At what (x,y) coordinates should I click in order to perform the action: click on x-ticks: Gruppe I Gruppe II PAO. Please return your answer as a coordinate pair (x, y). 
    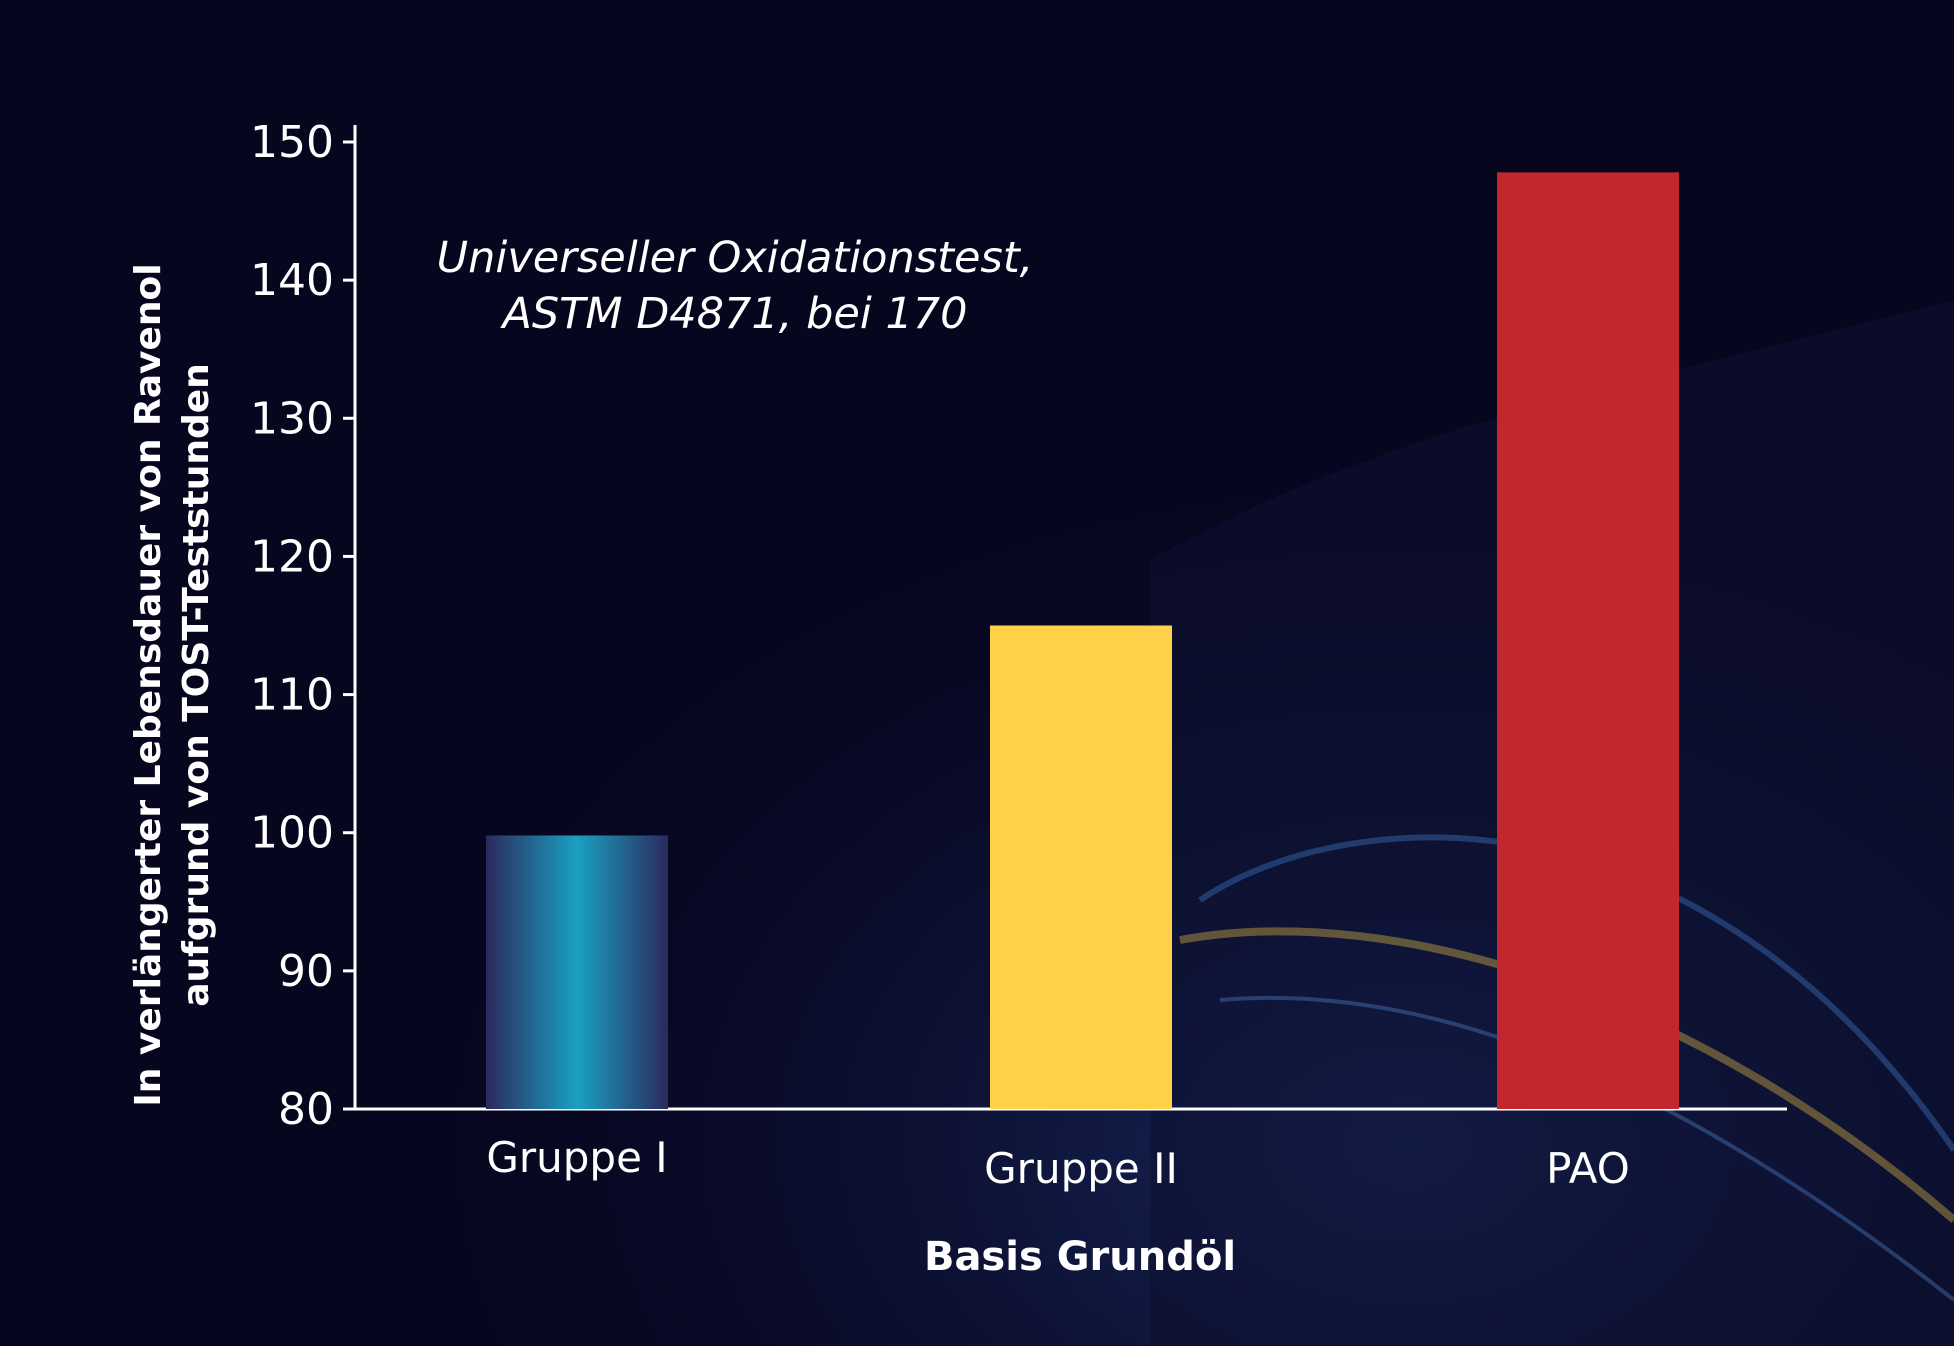
    Looking at the image, I should click on (1058, 1163).